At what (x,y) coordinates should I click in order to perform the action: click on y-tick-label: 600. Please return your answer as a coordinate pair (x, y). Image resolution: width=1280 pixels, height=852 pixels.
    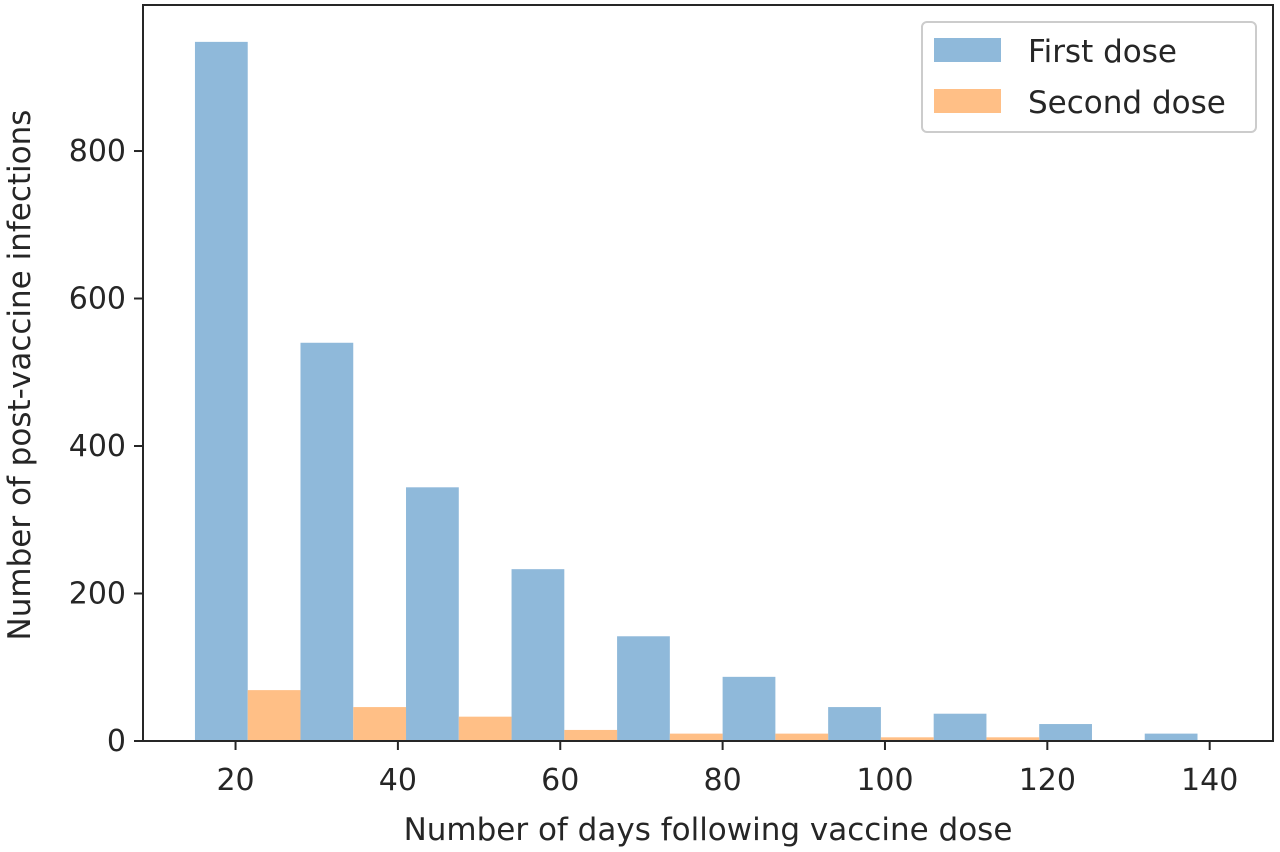
    Looking at the image, I should click on (97, 299).